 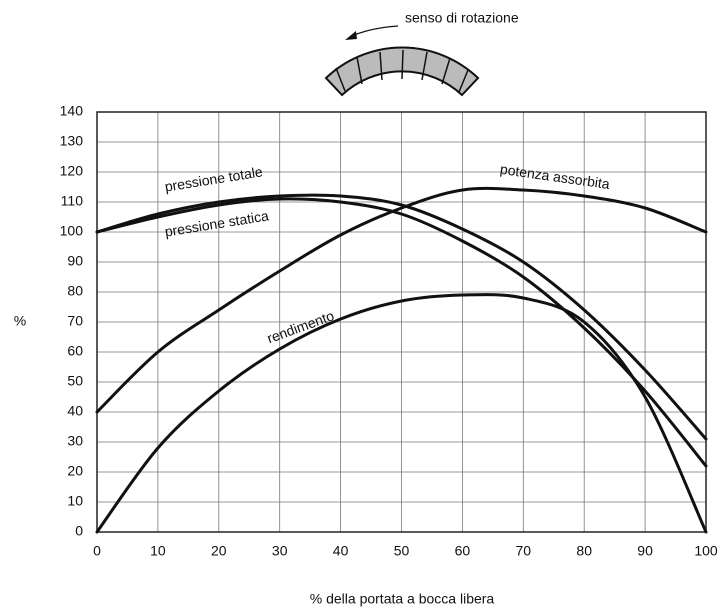 What do you see at coordinates (219, 551) in the screenshot?
I see `x-tick-label: 20` at bounding box center [219, 551].